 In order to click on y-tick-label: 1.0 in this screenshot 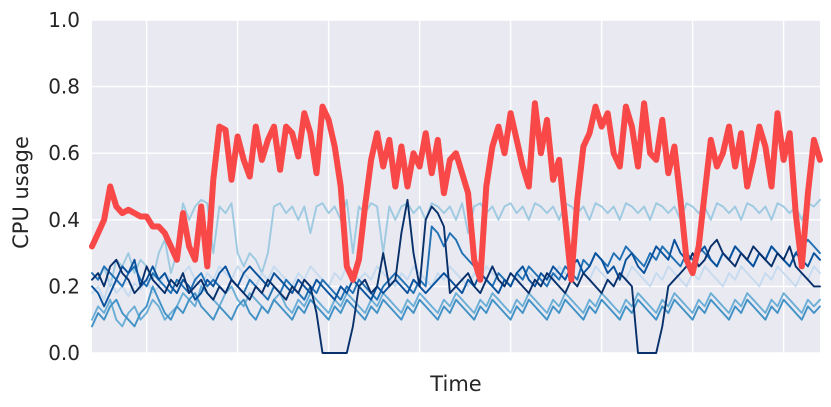, I will do `click(64, 20)`.